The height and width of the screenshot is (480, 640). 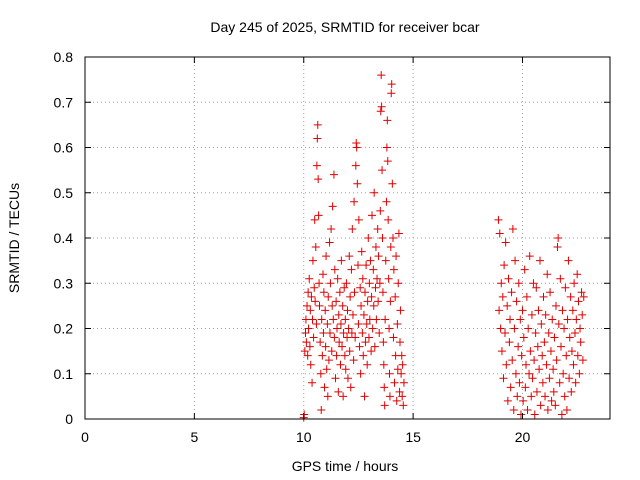 What do you see at coordinates (523, 437) in the screenshot?
I see `x-tick-label: 20` at bounding box center [523, 437].